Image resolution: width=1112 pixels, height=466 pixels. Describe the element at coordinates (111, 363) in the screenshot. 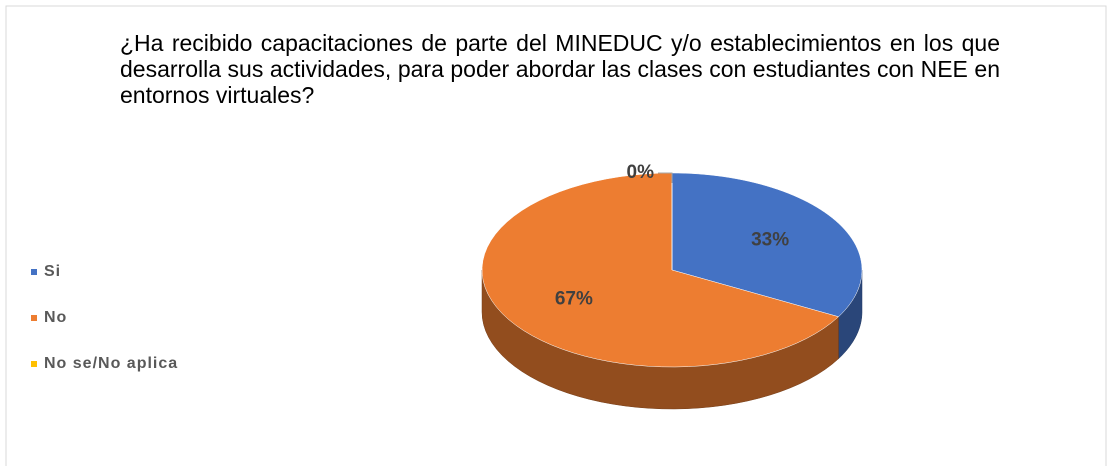

I see `legend-label: No se/No aplica` at that location.